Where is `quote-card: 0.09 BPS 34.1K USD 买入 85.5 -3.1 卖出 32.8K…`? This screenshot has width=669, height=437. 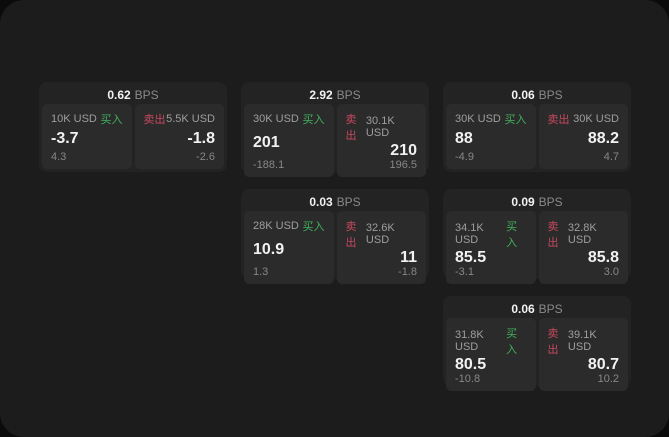 quote-card: 0.09 BPS 34.1K USD 买入 85.5 -3.1 卖出 32.8K… is located at coordinates (537, 236).